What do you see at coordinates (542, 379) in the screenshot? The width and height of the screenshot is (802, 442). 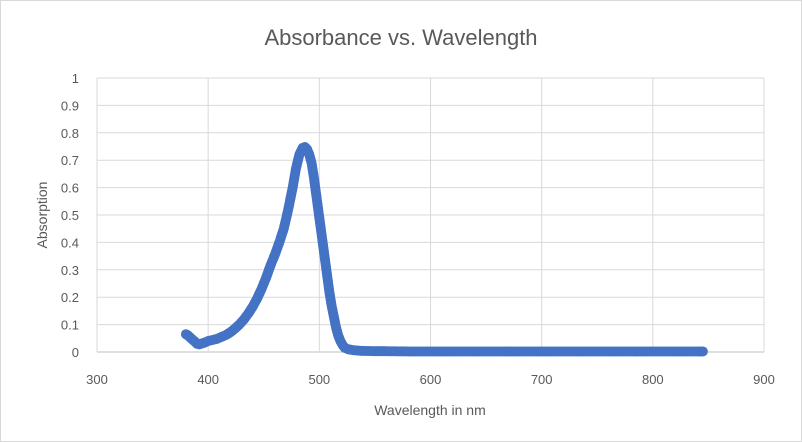 I see `x-tick-label: 700` at bounding box center [542, 379].